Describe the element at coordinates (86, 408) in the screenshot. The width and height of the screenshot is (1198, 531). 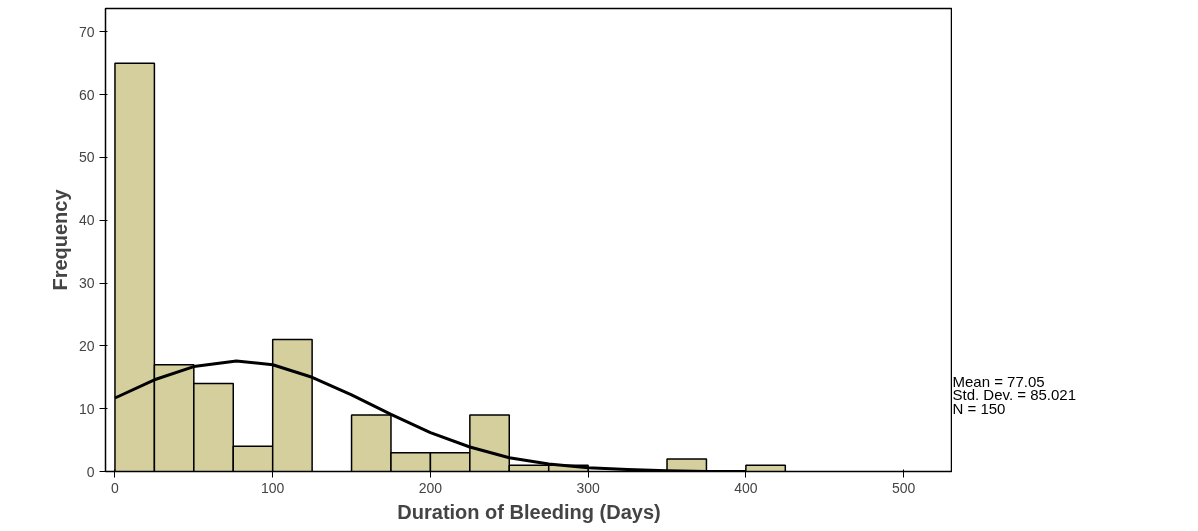
I see `y-tick-label: 10` at that location.